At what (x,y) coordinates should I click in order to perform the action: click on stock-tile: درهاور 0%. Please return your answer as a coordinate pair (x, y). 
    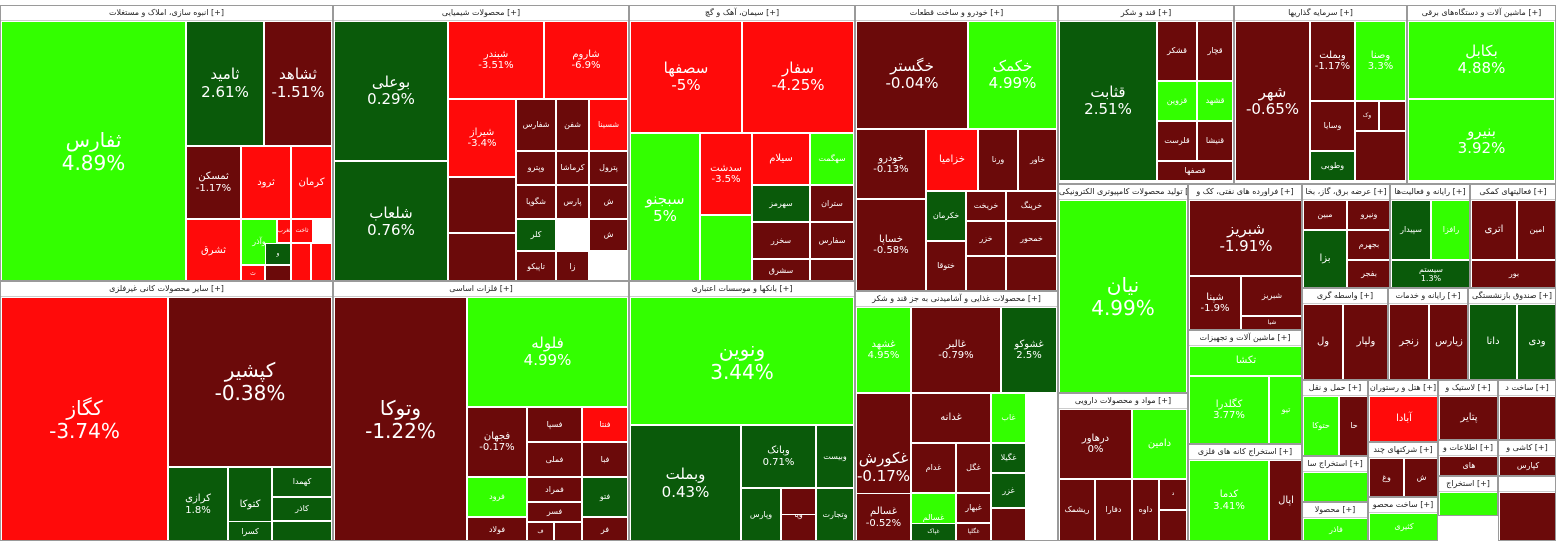
    Looking at the image, I should click on (1095, 444).